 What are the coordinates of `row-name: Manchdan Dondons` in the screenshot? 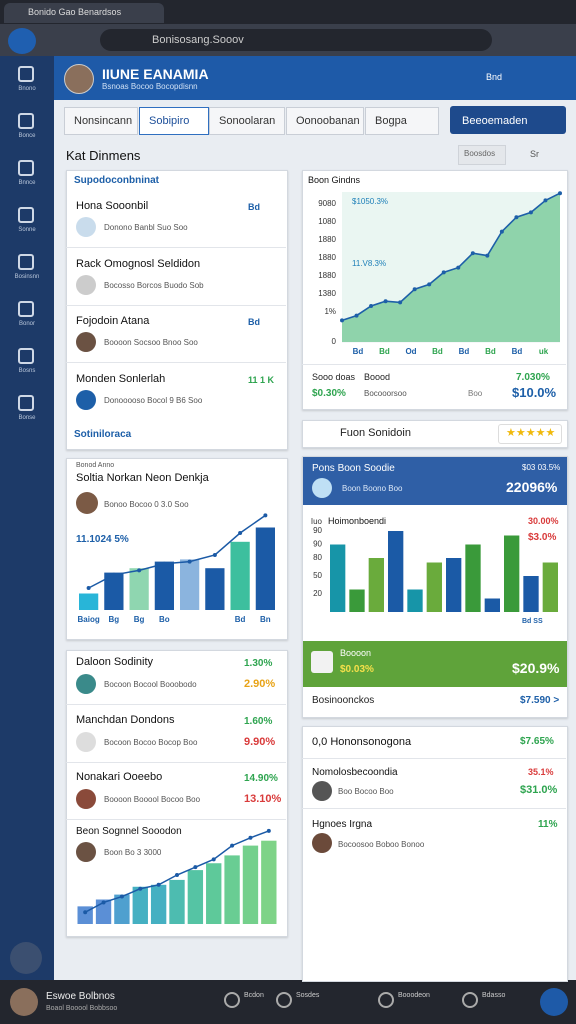 It's located at (125, 720).